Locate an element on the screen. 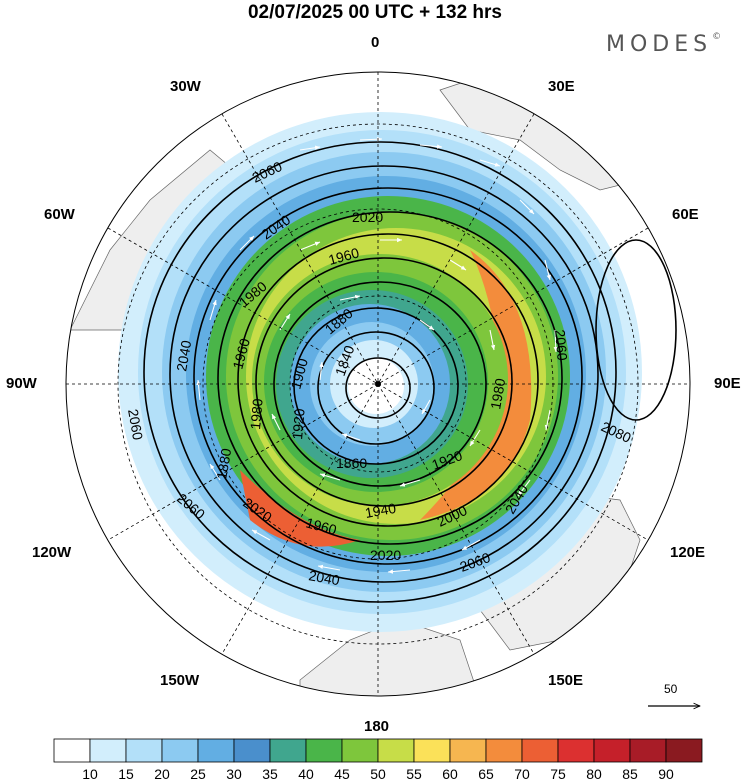  colorbar-label: 30 is located at coordinates (234, 774).